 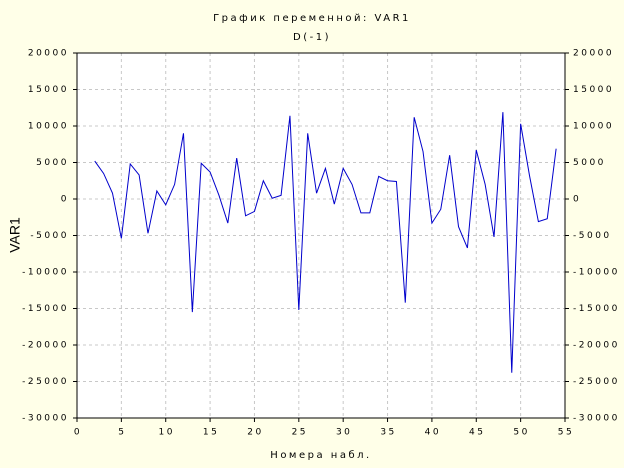 What do you see at coordinates (593, 54) in the screenshot?
I see `y2-tick-label: 20000` at bounding box center [593, 54].